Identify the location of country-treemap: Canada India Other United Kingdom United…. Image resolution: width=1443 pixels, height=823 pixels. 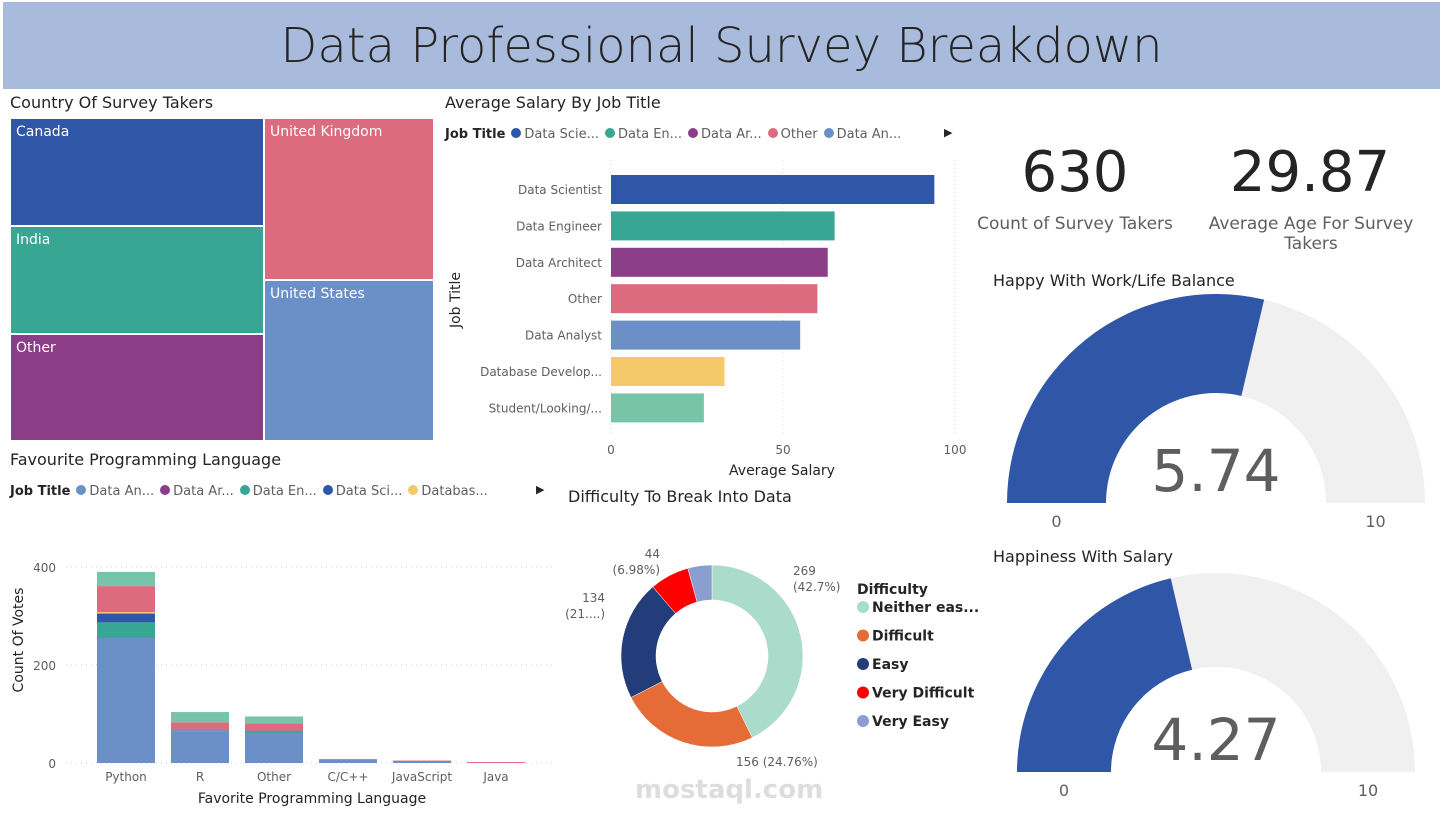
(222, 279).